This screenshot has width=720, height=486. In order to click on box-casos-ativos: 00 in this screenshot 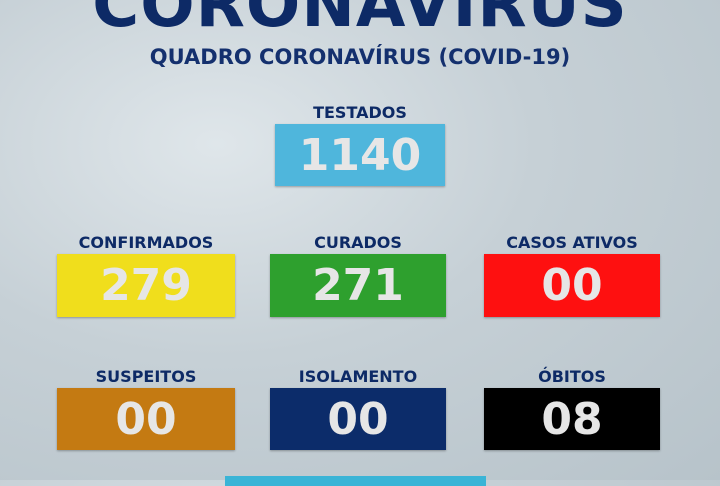, I will do `click(572, 285)`.